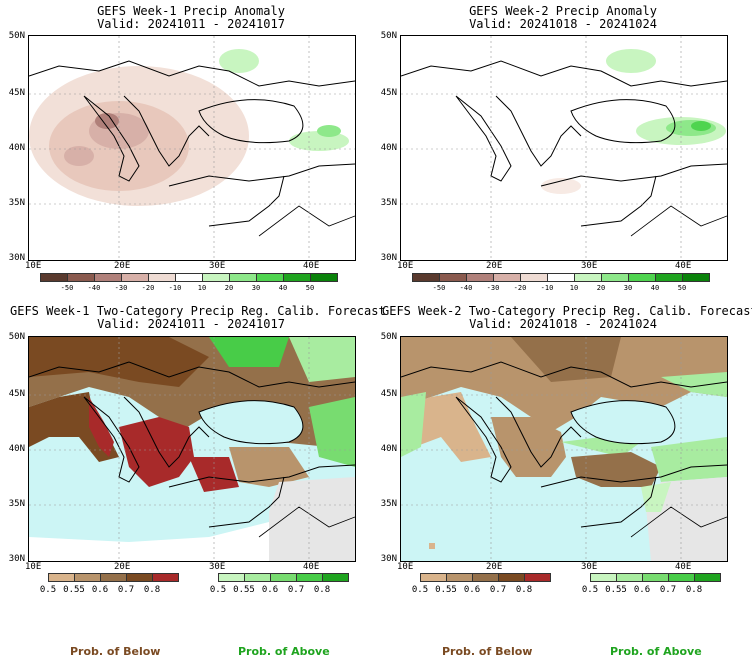 This screenshot has height=662, width=752. I want to click on cb2-label: 40, so click(655, 288).